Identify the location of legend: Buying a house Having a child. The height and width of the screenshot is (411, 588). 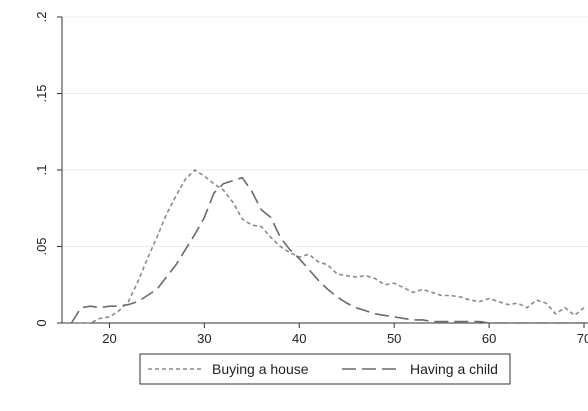
(325, 369).